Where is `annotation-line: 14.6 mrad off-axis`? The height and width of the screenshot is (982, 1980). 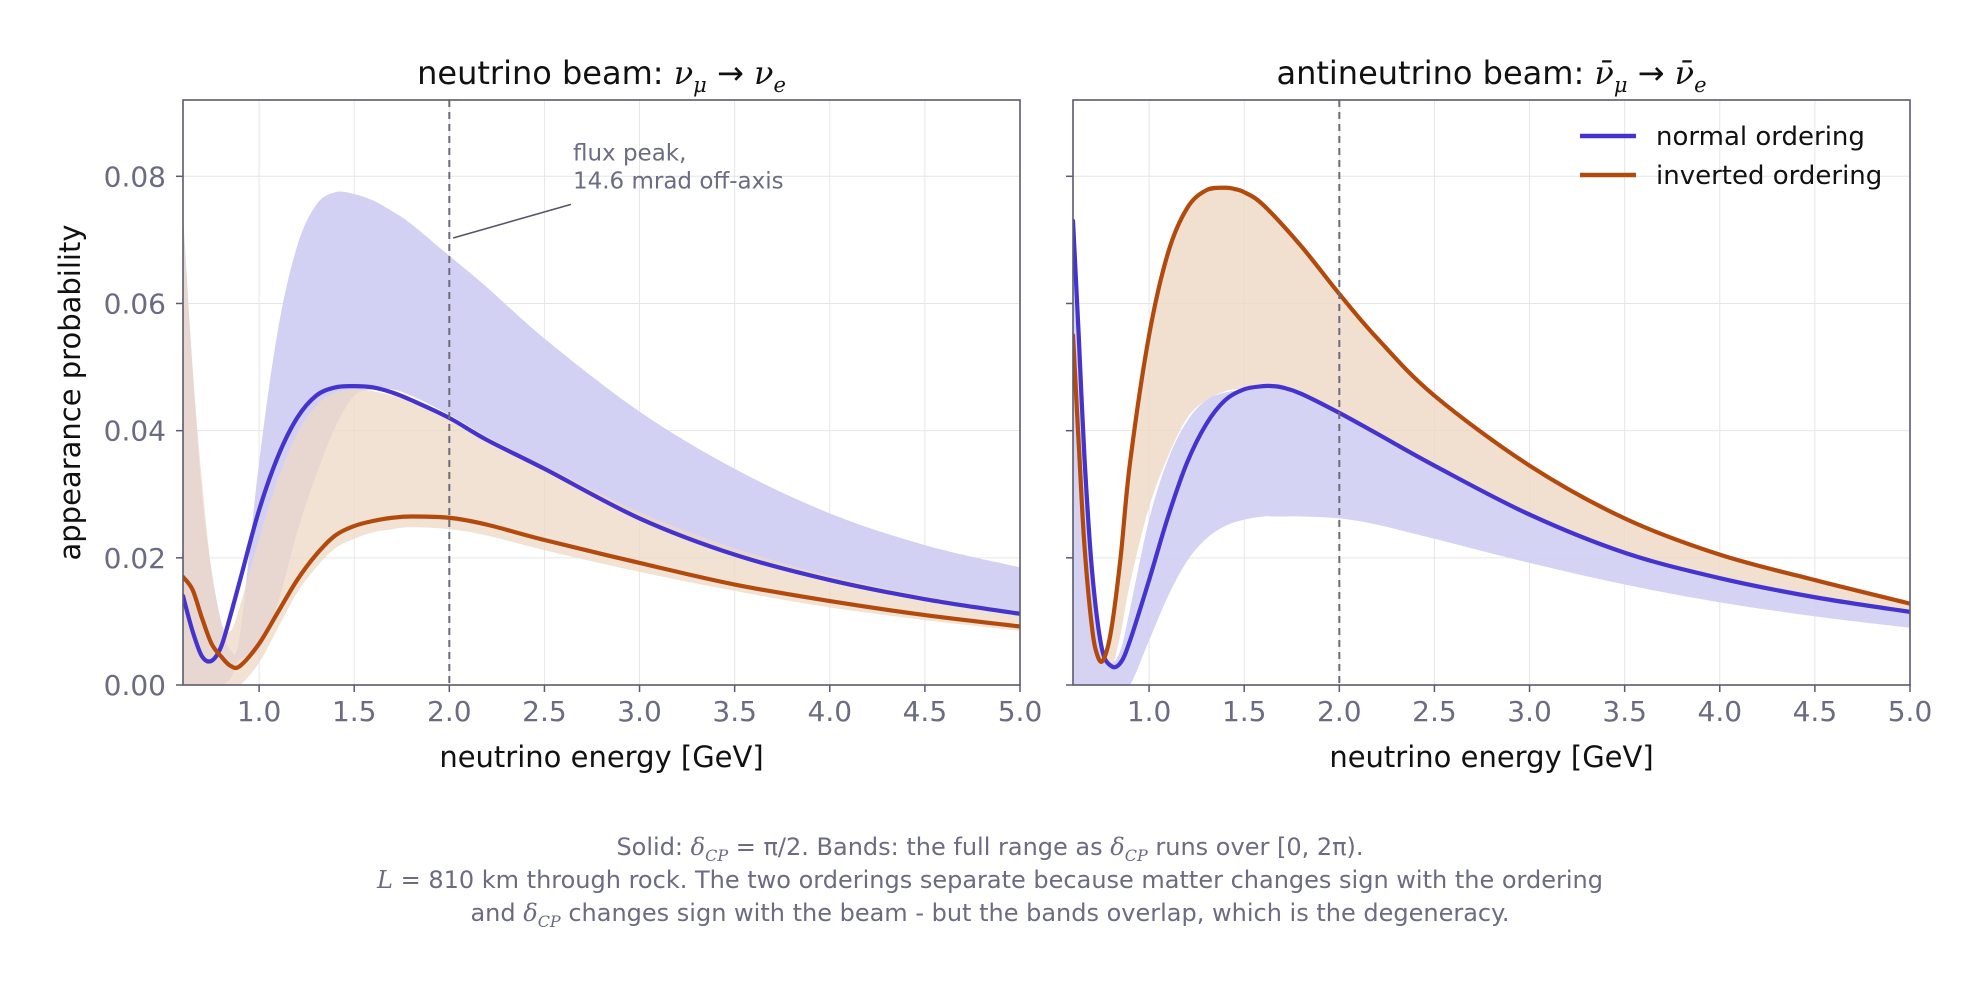
annotation-line: 14.6 mrad off-axis is located at coordinates (678, 181).